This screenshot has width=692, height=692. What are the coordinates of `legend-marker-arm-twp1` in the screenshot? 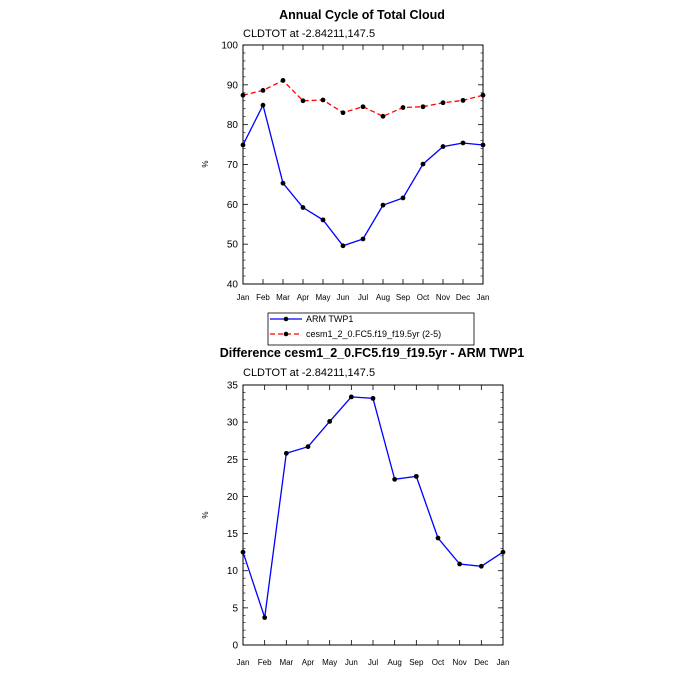 It's located at (286, 319).